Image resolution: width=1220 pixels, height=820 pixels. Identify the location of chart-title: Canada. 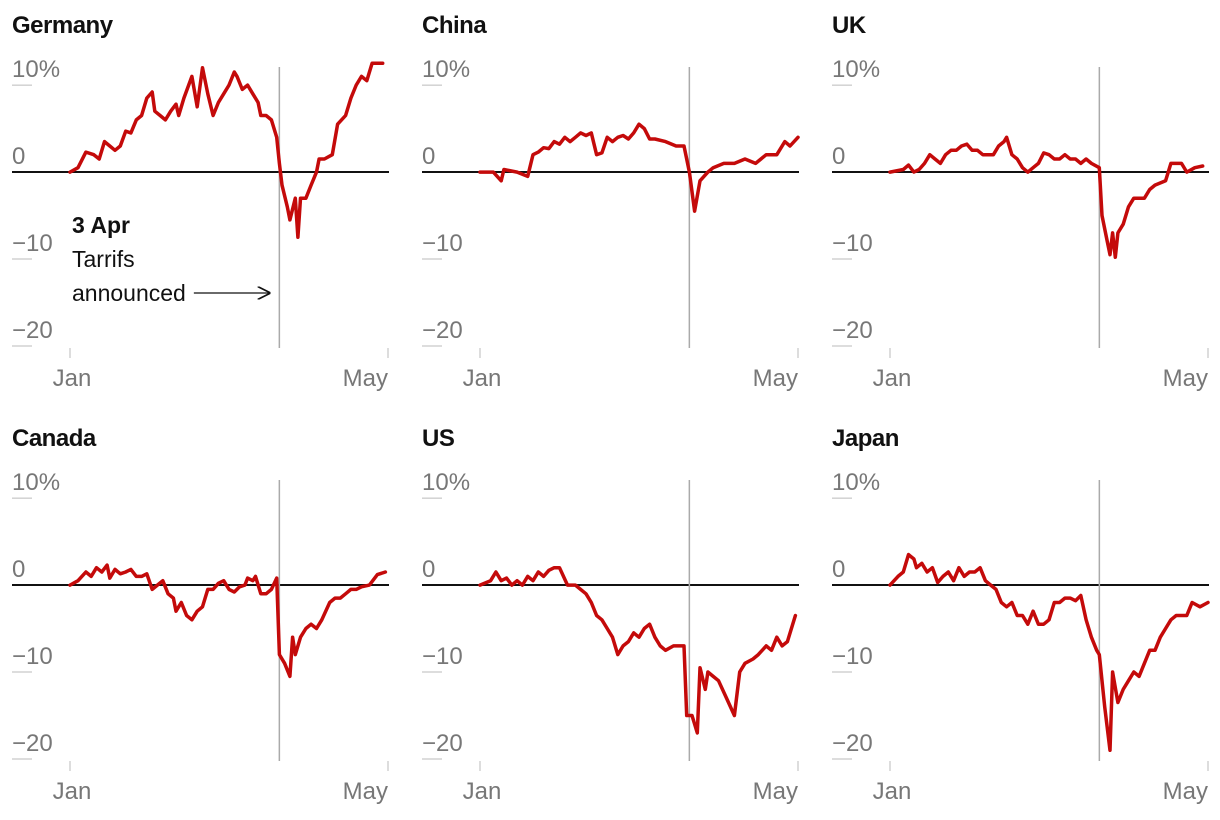
(54, 438).